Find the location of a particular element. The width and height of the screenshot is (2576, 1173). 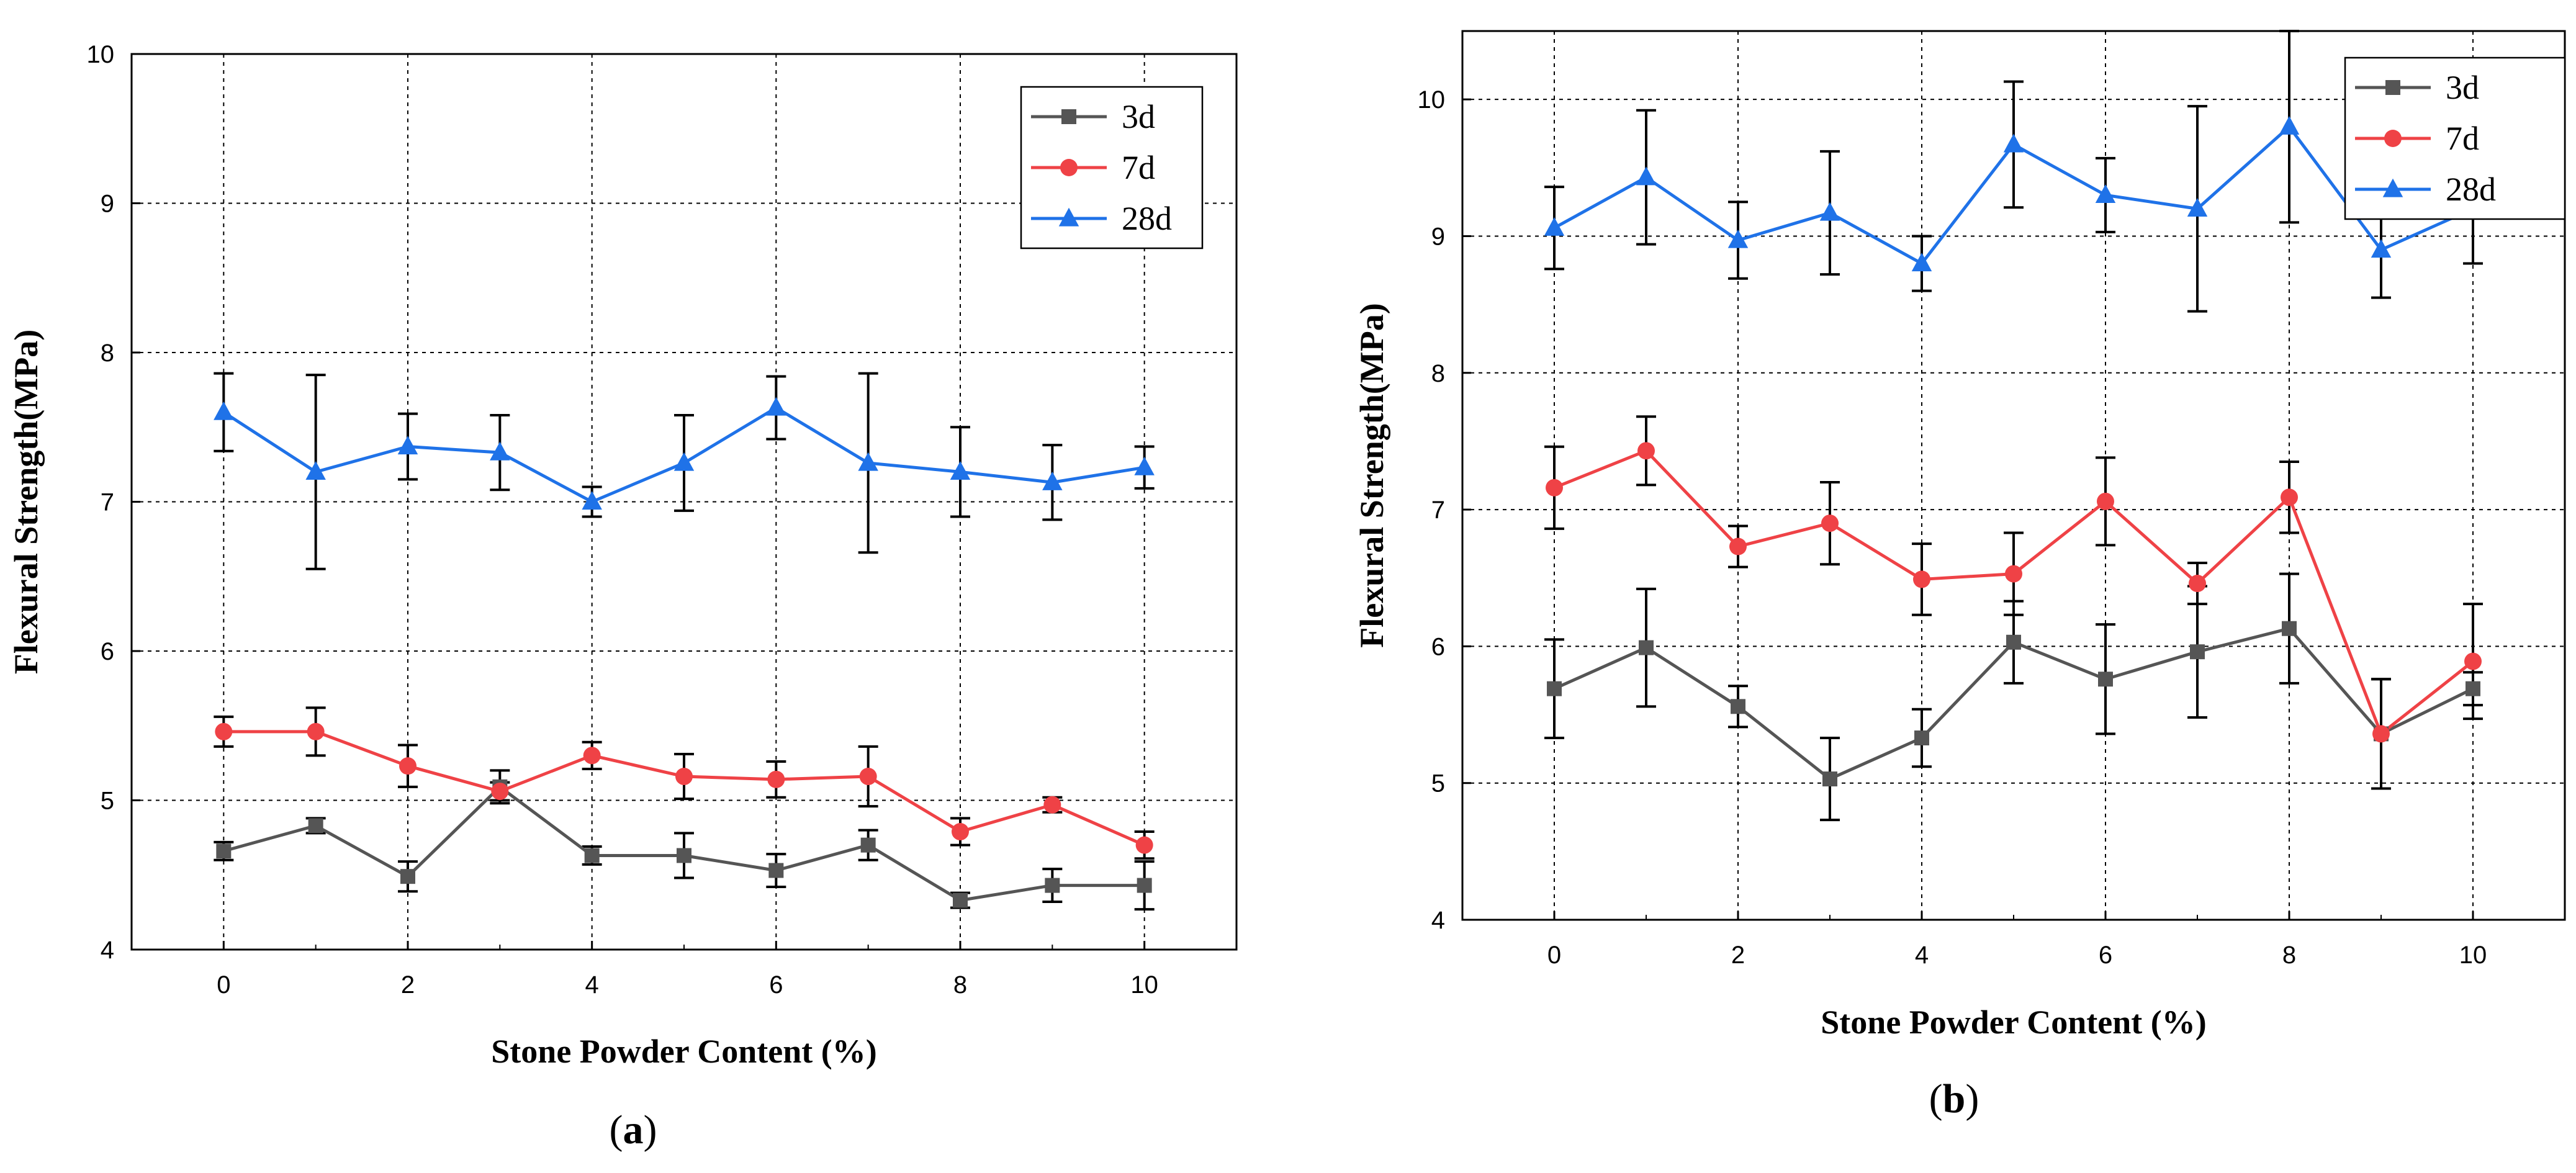

x-tick-label: 8 is located at coordinates (960, 985).